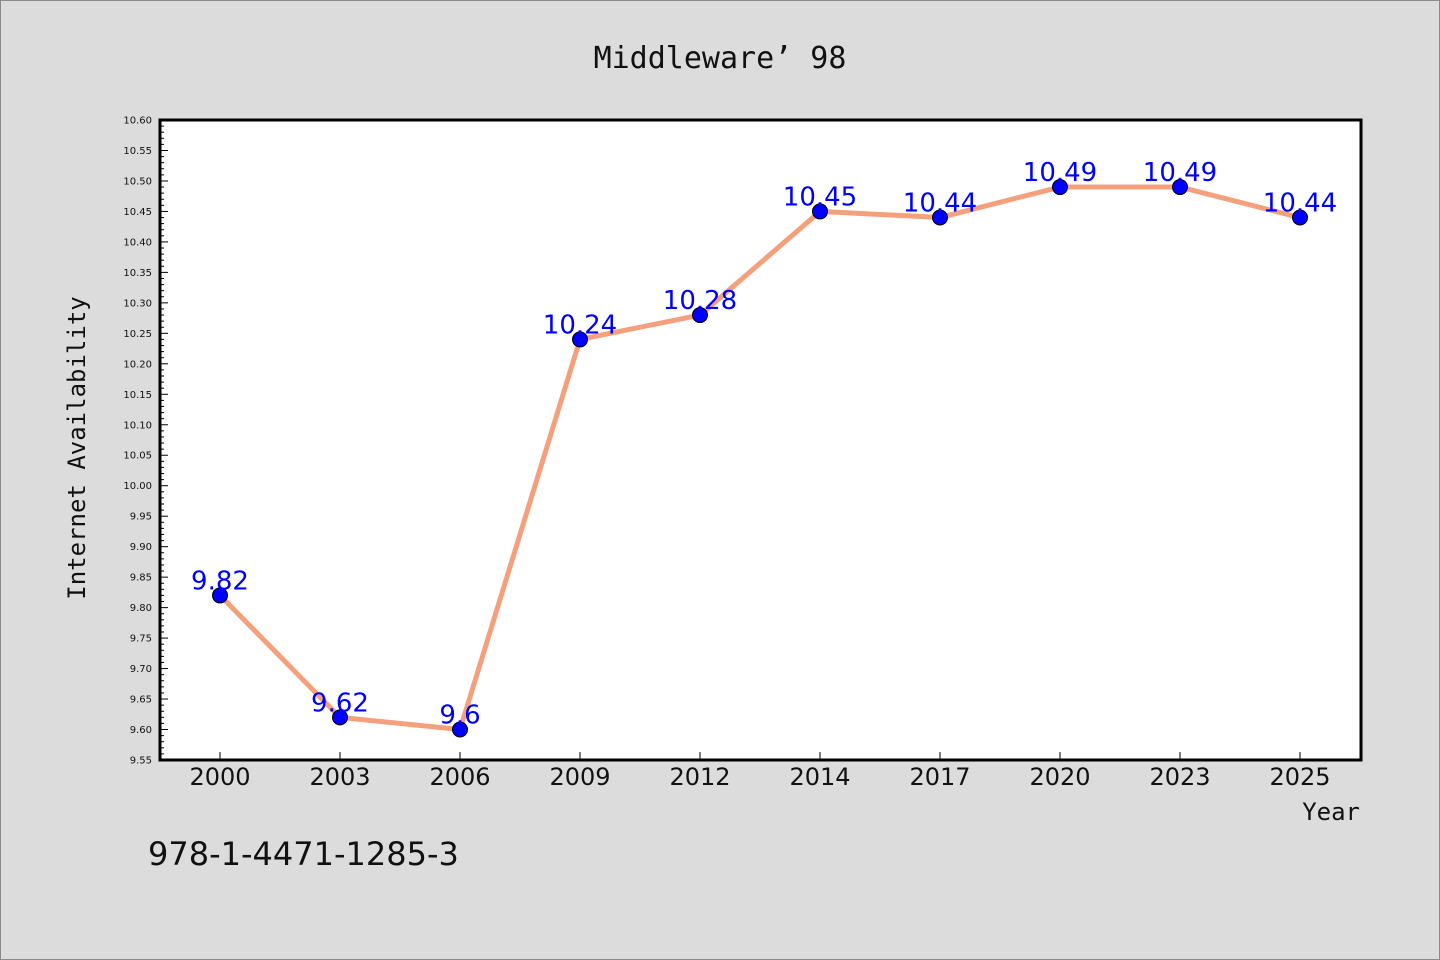 This screenshot has height=960, width=1440. What do you see at coordinates (137, 303) in the screenshot?
I see `y-tick-label: 10.30` at bounding box center [137, 303].